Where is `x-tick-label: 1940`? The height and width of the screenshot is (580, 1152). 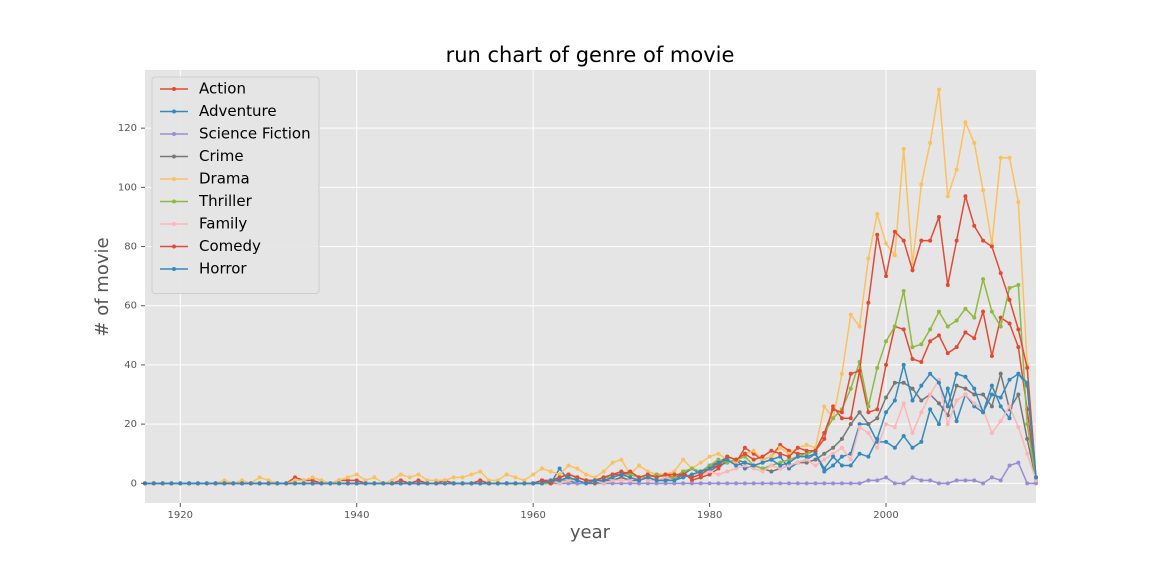
x-tick-label: 1940 is located at coordinates (356, 515).